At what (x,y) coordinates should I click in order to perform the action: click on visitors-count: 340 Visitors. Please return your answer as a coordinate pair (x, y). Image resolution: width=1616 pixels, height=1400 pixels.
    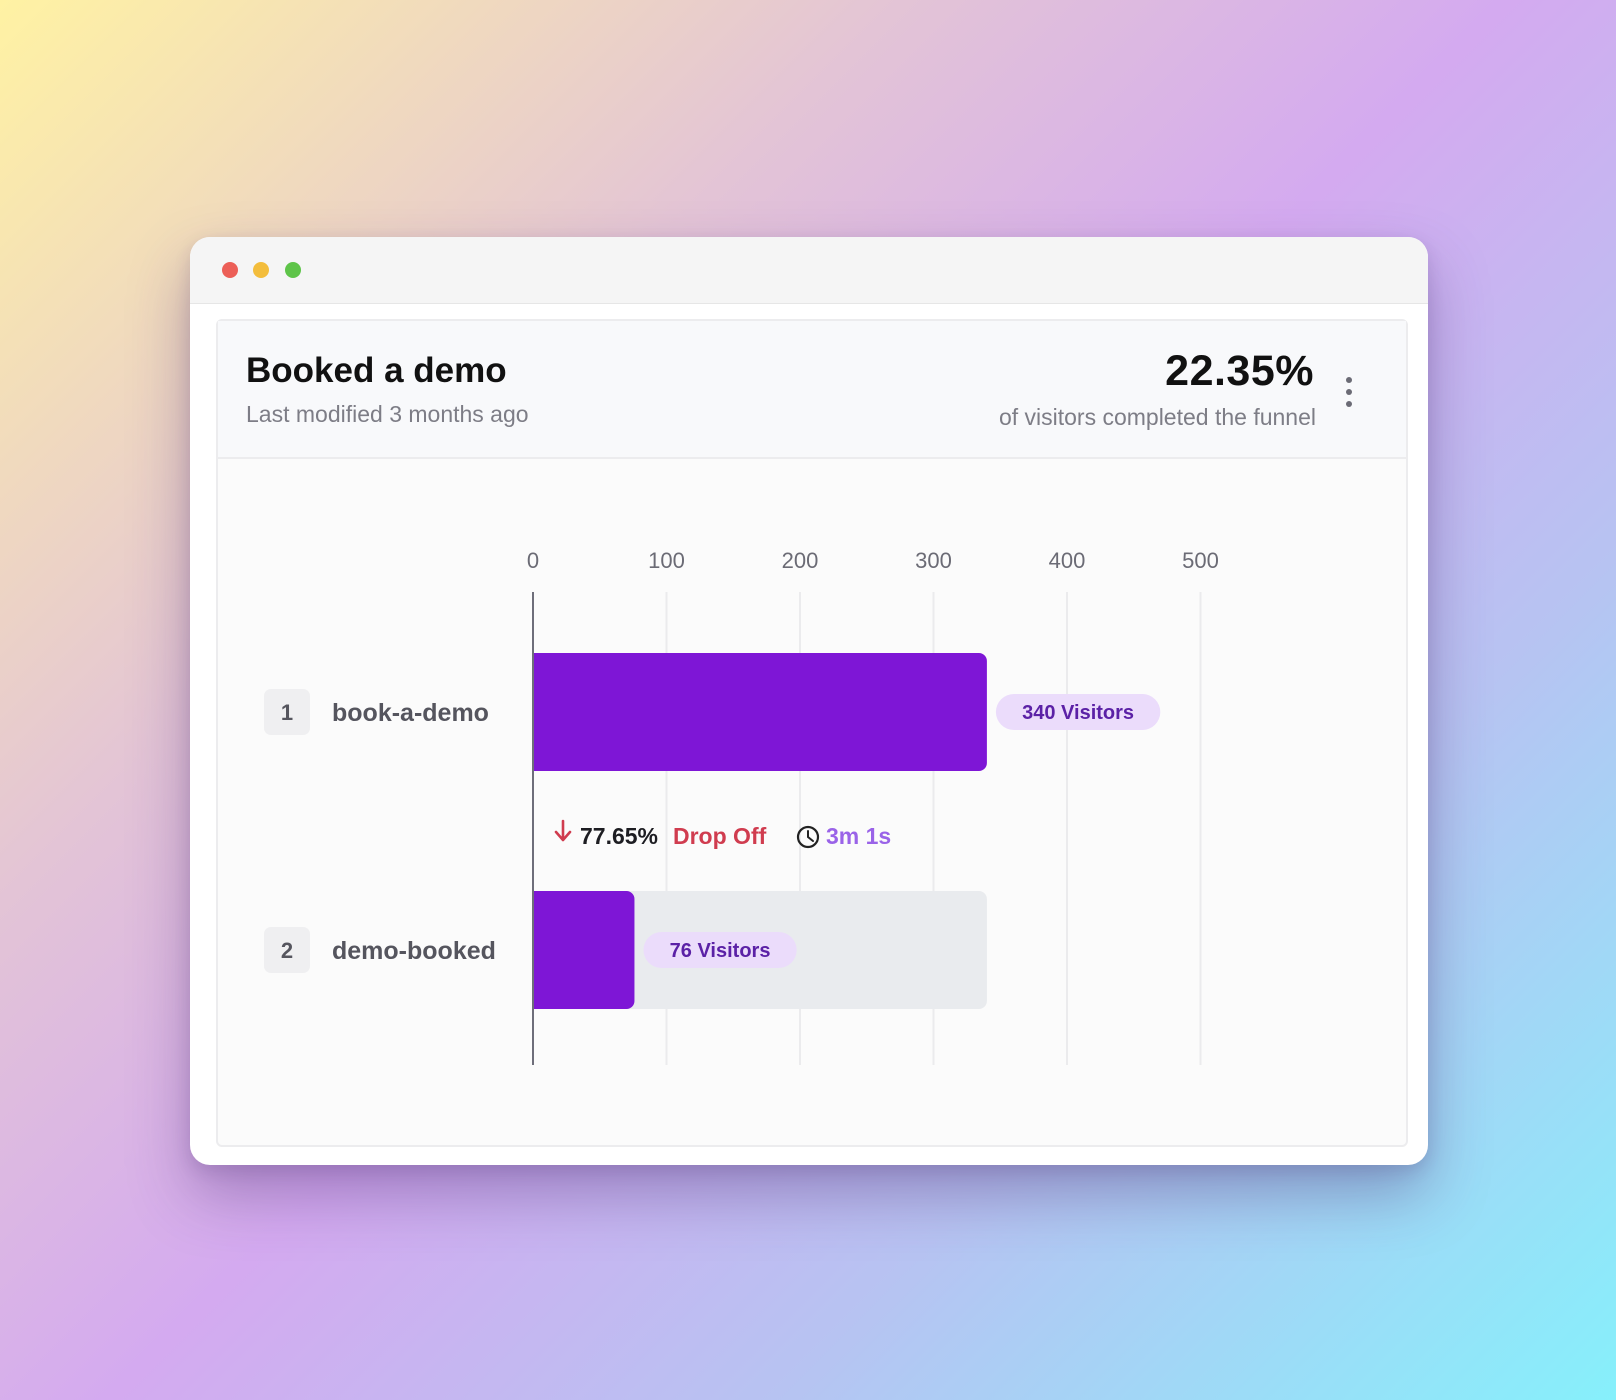
    Looking at the image, I should click on (1078, 713).